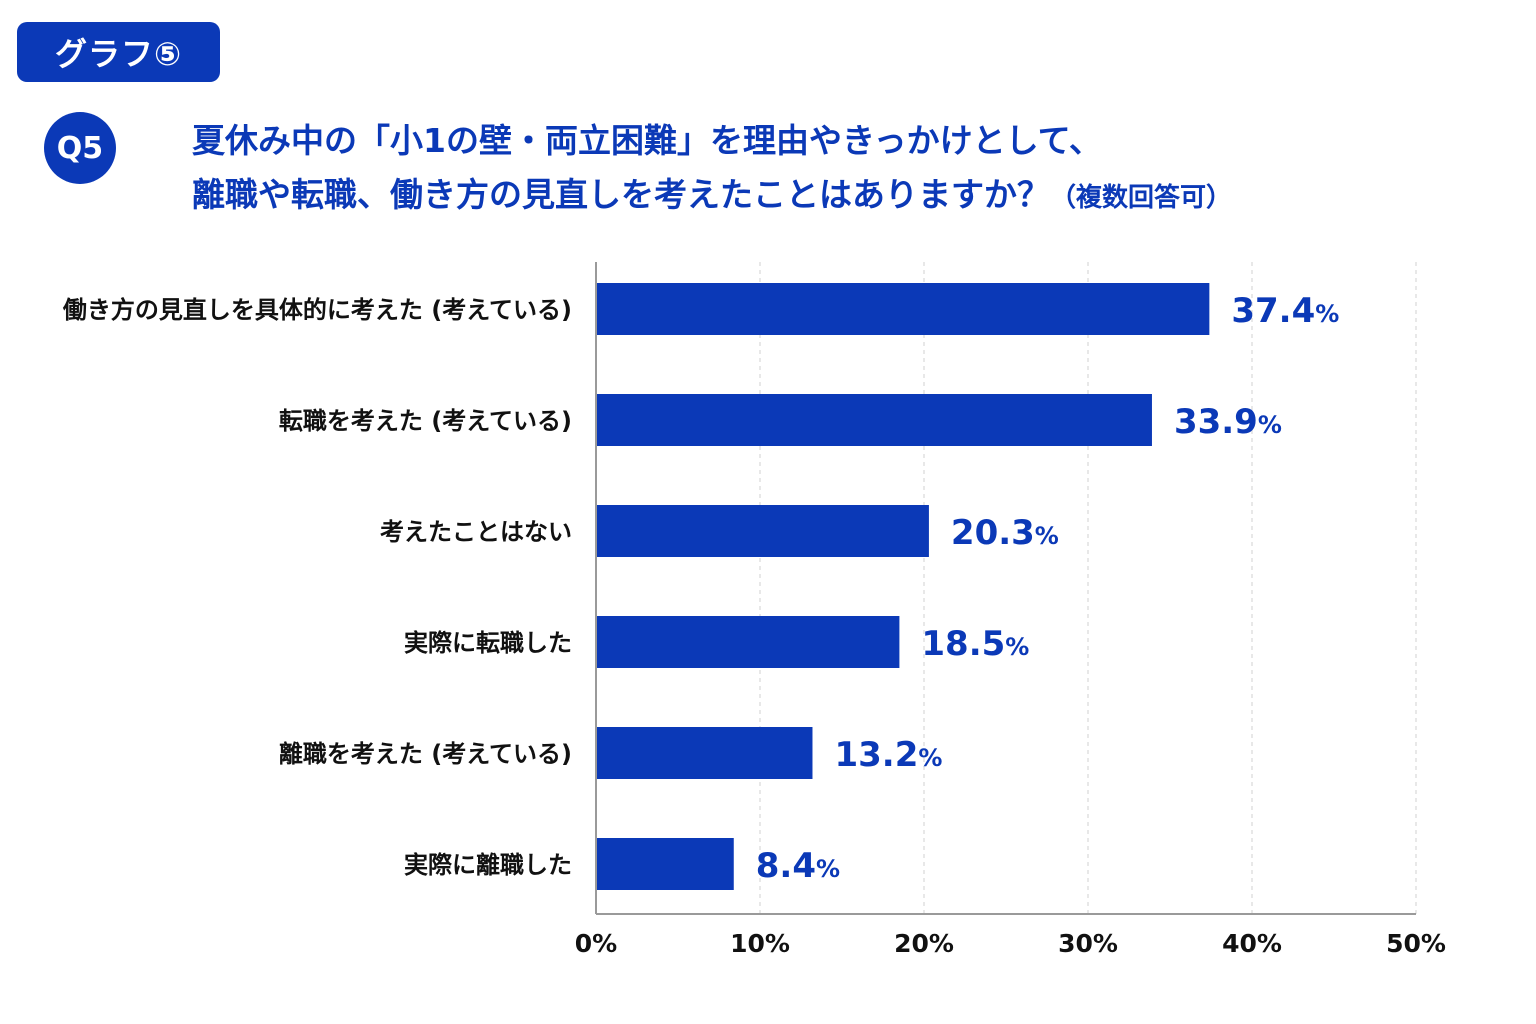 The height and width of the screenshot is (1024, 1536). What do you see at coordinates (975, 644) in the screenshot?
I see `value-label: 18.5%` at bounding box center [975, 644].